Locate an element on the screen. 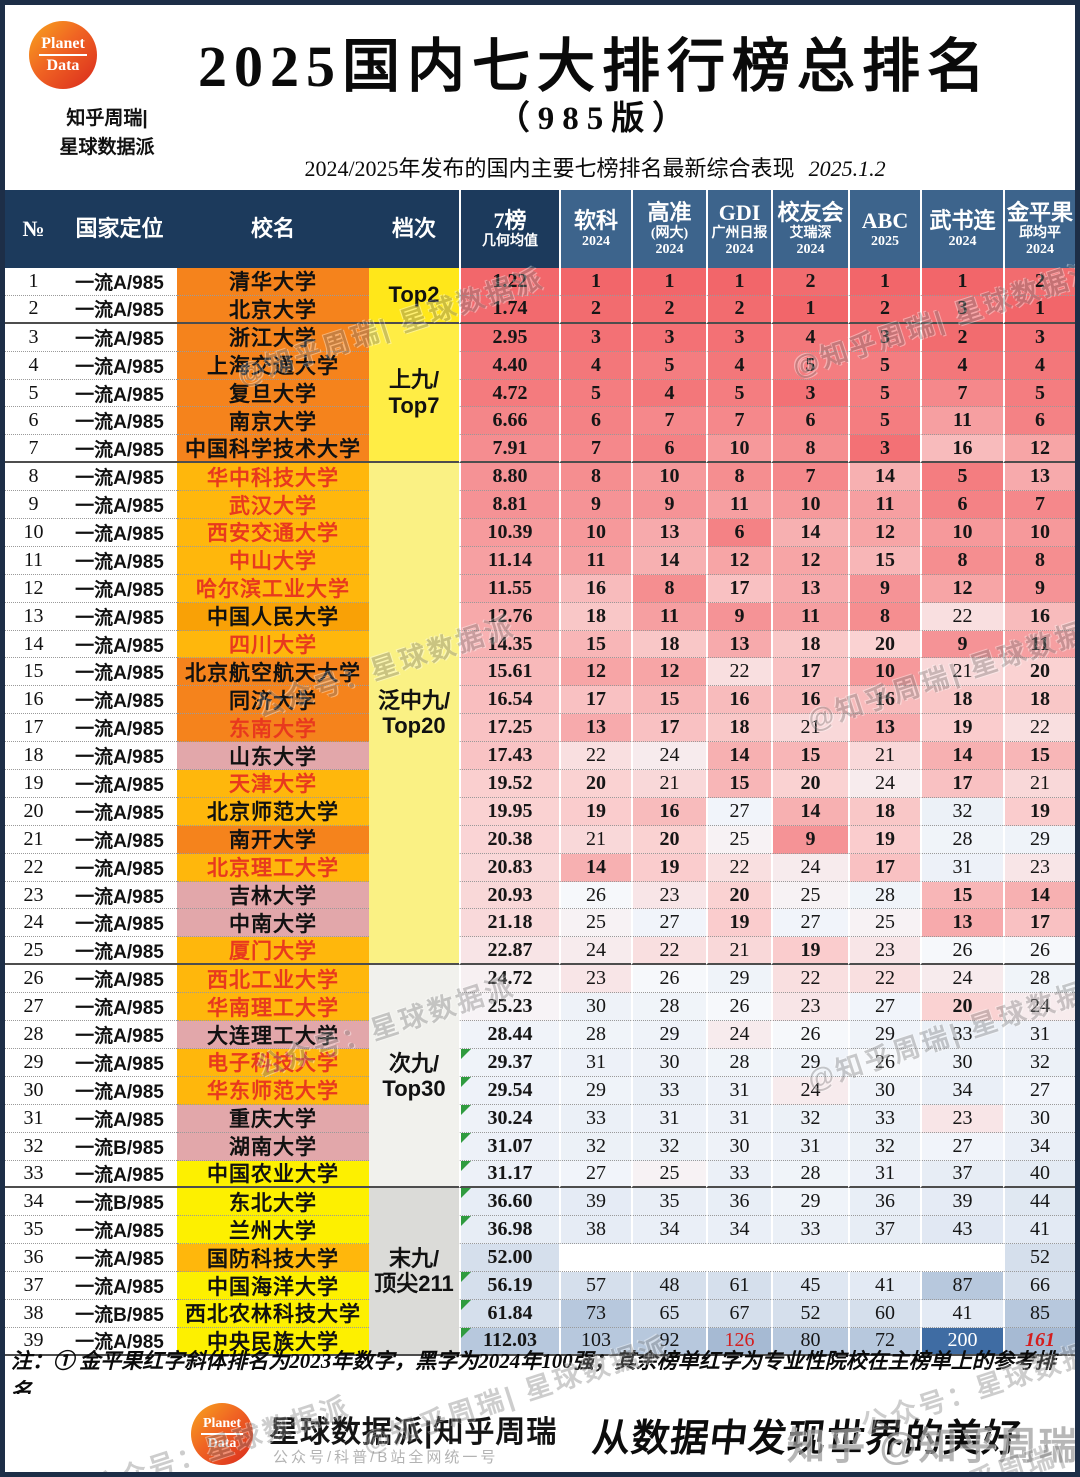  university-name-cell: 南京大学 is located at coordinates (273, 421).